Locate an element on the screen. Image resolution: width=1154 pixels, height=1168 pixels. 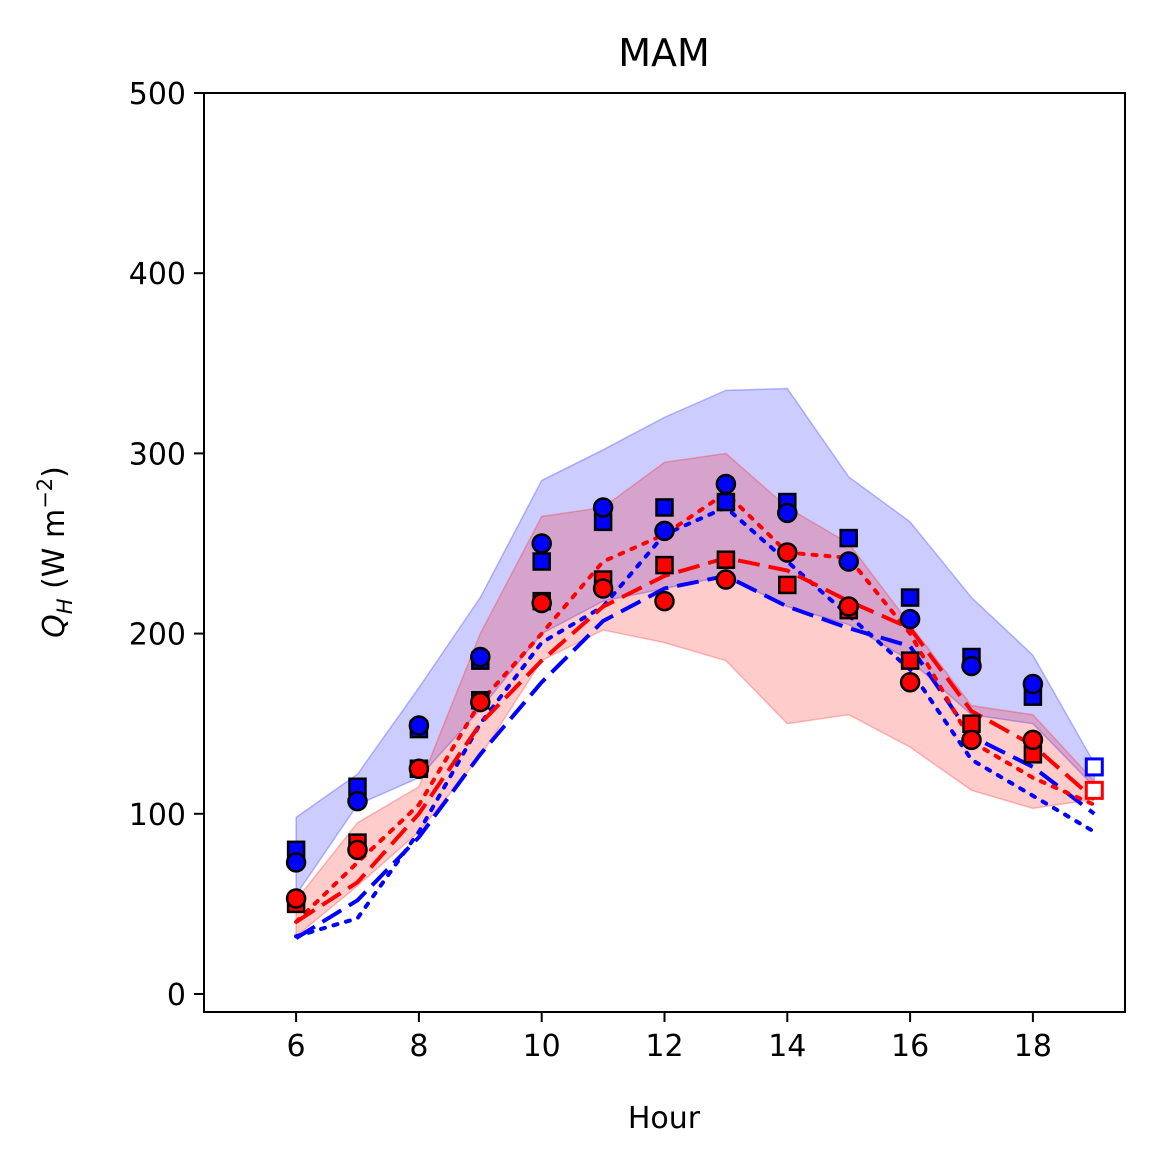
x-tick-label: 8 is located at coordinates (418, 1046).